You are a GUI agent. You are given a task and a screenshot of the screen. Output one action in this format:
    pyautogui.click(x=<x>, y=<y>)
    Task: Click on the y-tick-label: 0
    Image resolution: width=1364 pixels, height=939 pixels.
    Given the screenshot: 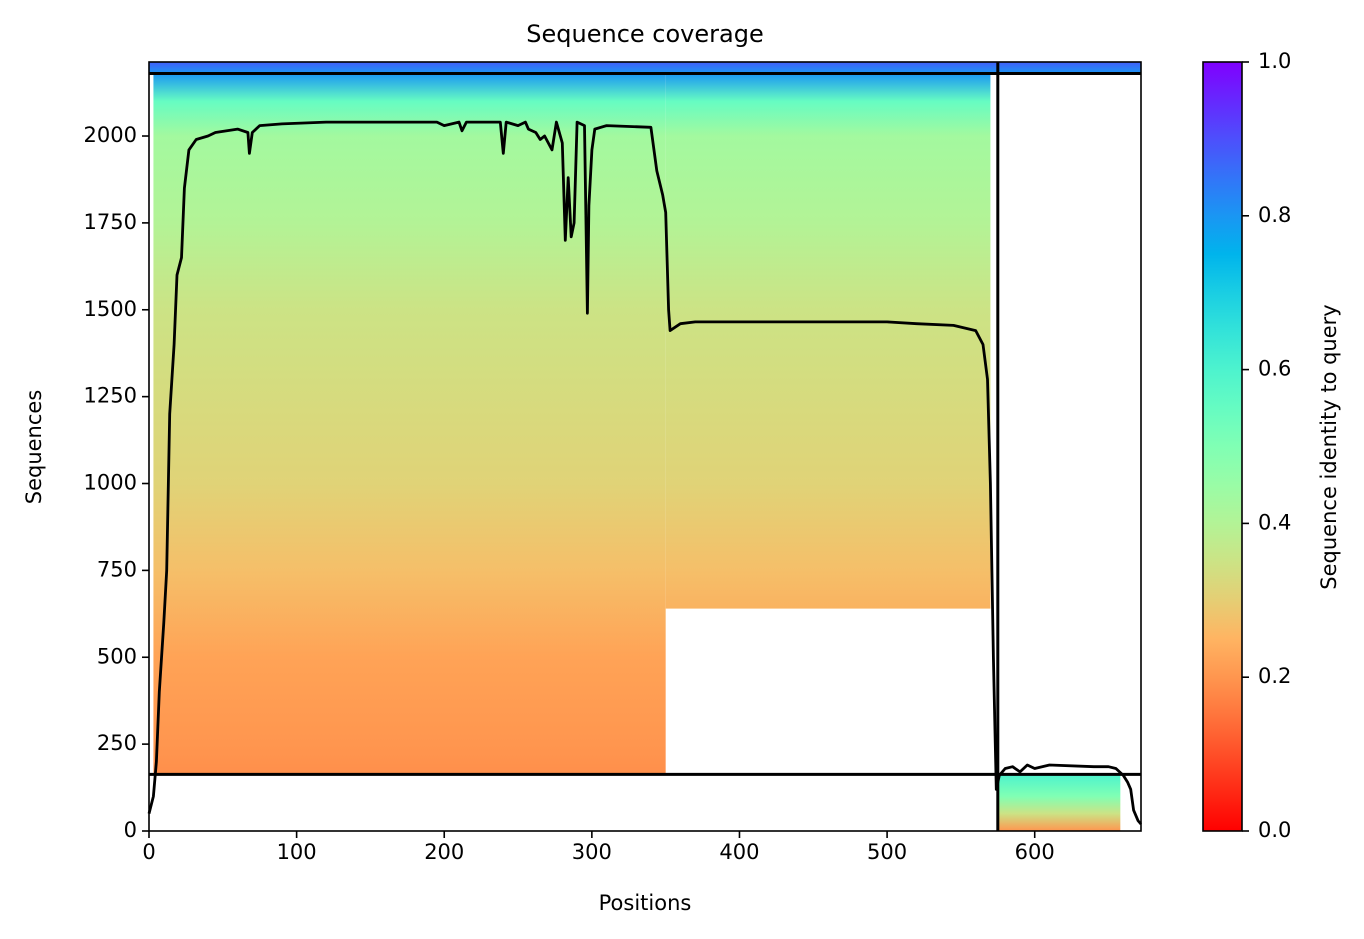 What is the action you would take?
    pyautogui.click(x=130, y=830)
    